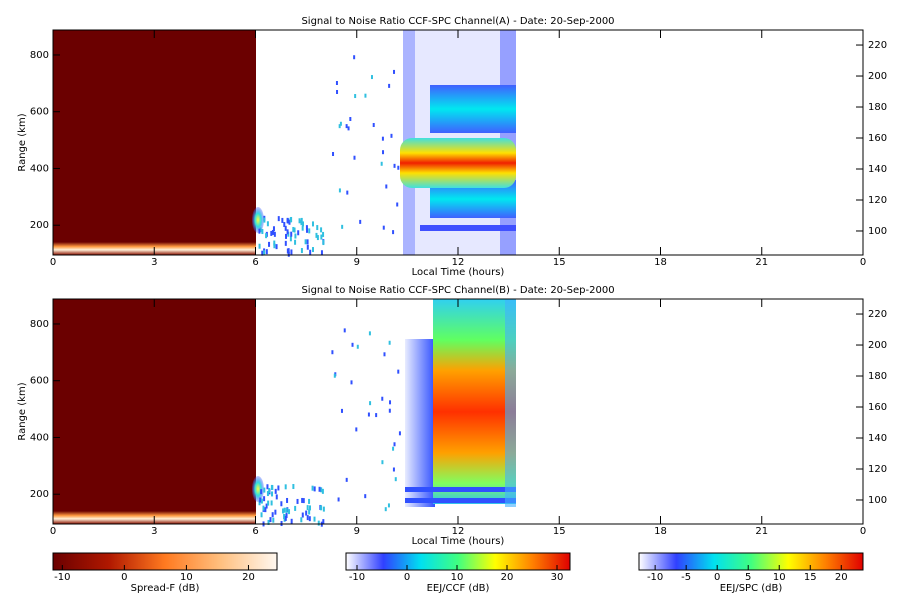 The width and height of the screenshot is (900, 600). What do you see at coordinates (877, 438) in the screenshot?
I see `y2-tick-label: 140` at bounding box center [877, 438].